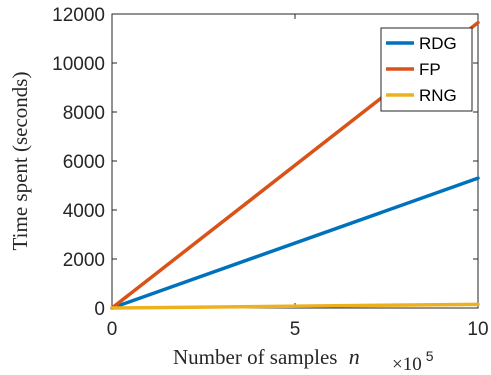 The height and width of the screenshot is (375, 491). I want to click on y-tick-label: 6000, so click(84, 162).